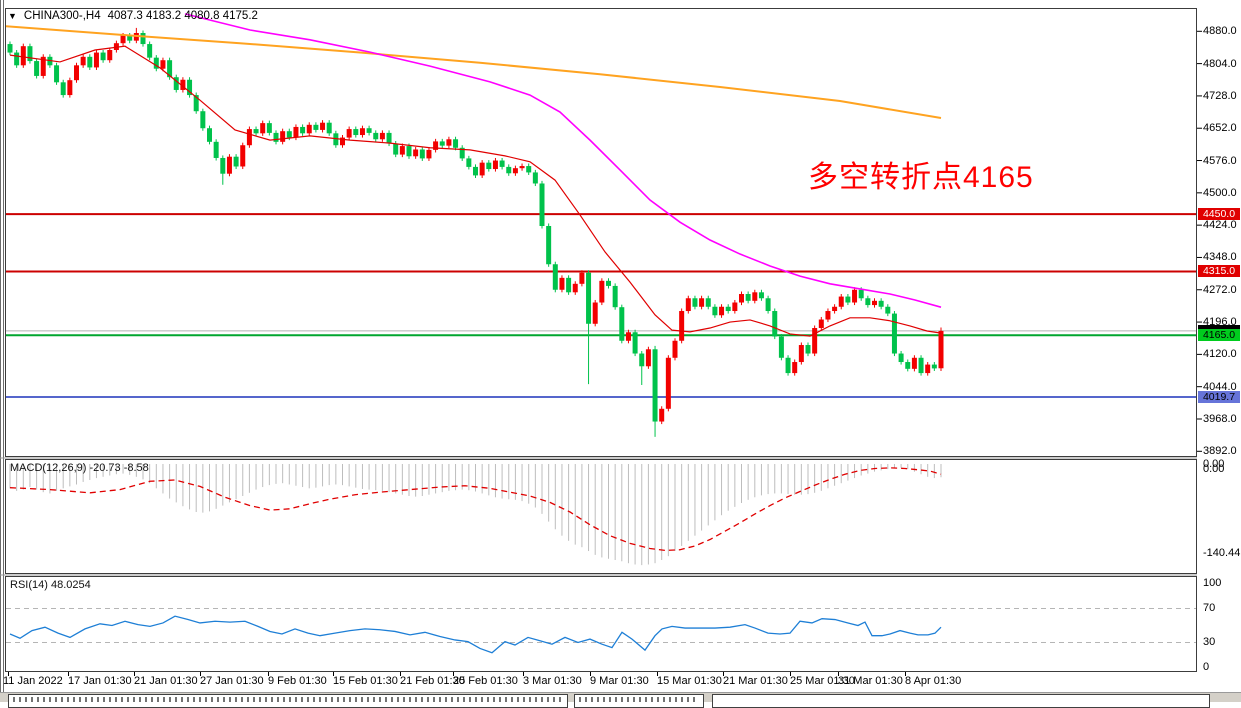  What do you see at coordinates (1220, 257) in the screenshot?
I see `price-tick-label: 4348.0` at bounding box center [1220, 257].